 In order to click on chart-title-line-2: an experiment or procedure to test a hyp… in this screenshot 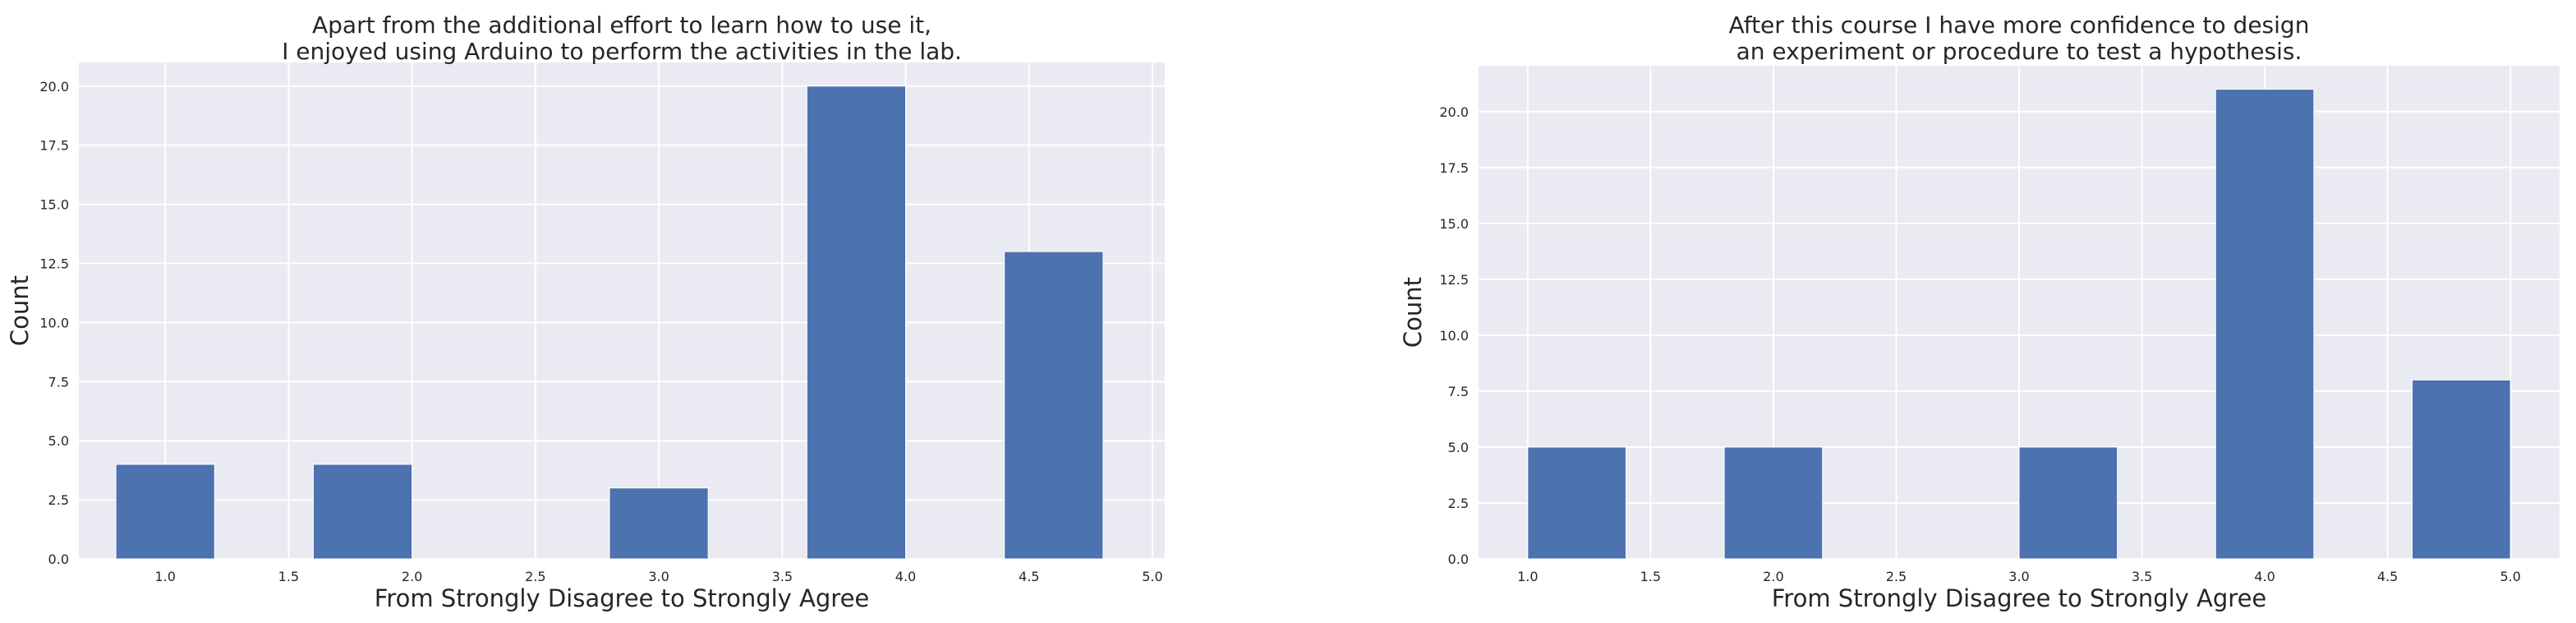, I will do `click(2019, 51)`.